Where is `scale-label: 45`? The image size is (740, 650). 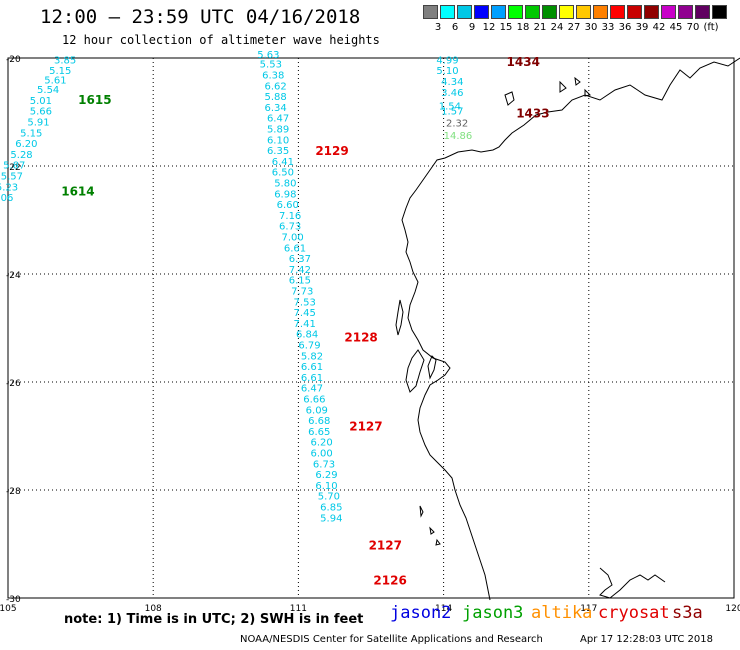
scale-label: 45 is located at coordinates (676, 27).